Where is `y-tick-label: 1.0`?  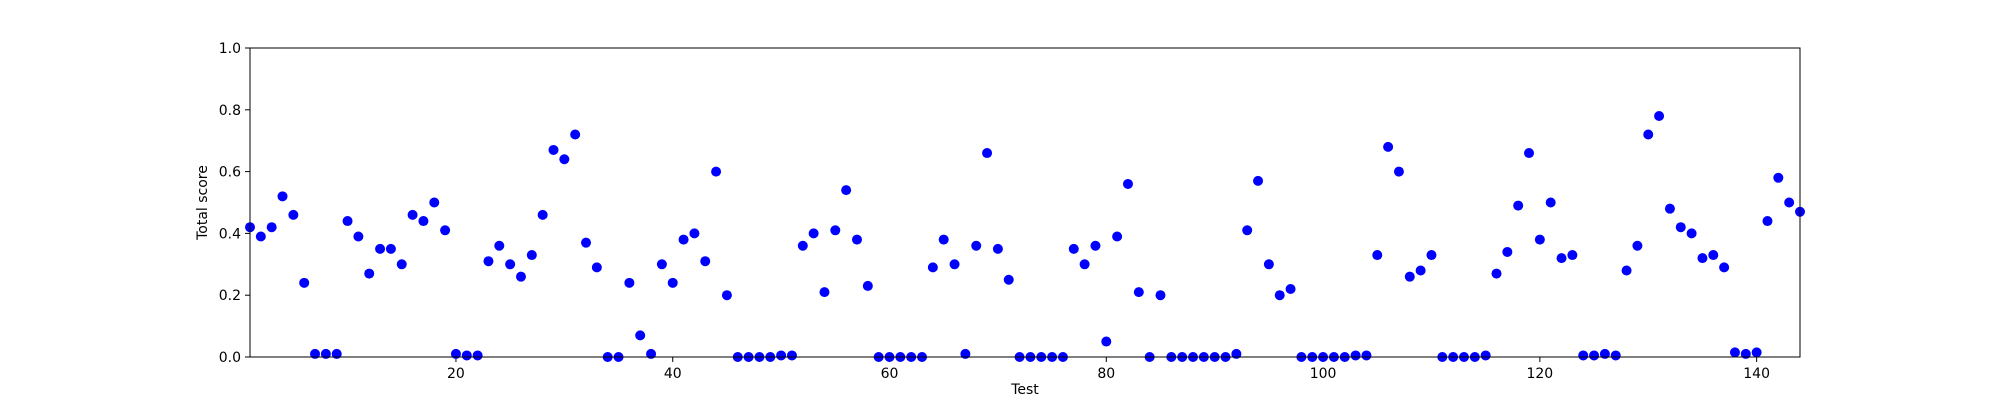 y-tick-label: 1.0 is located at coordinates (230, 49).